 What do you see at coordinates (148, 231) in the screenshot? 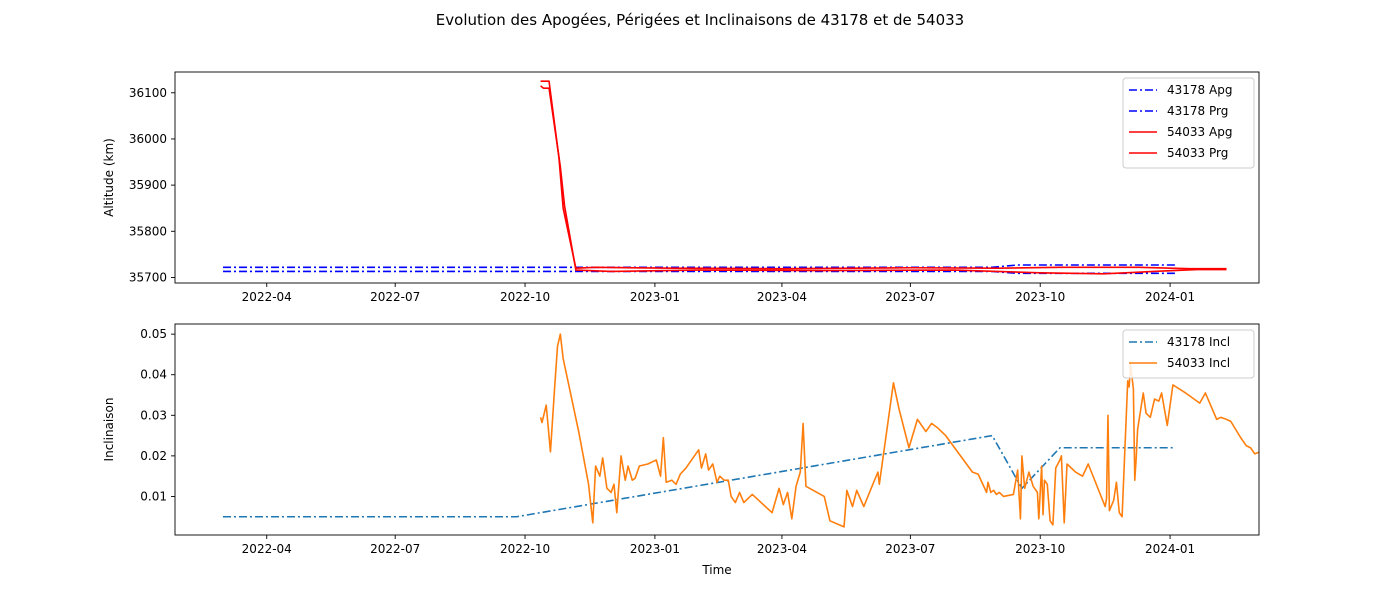
I see `y-tick-label: 35800` at bounding box center [148, 231].